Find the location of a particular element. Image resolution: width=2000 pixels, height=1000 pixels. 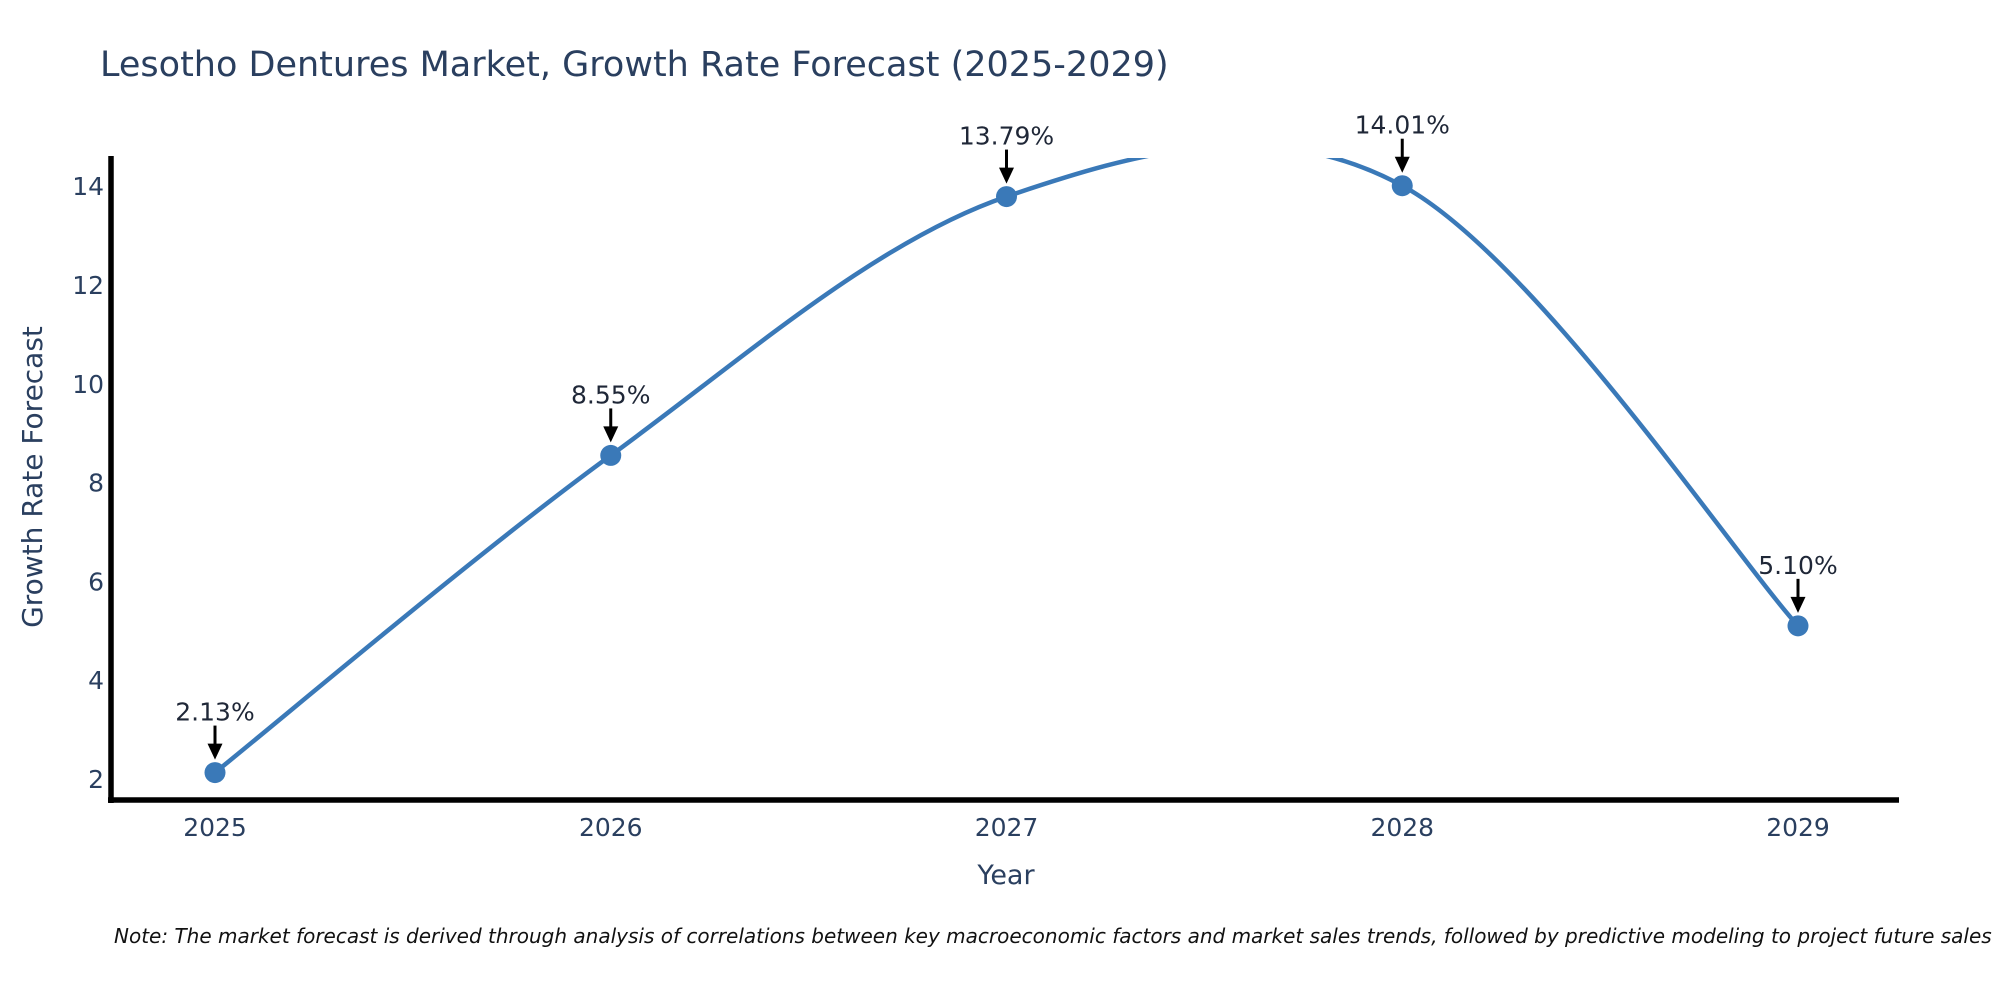

point-annotation-label: 2.13% is located at coordinates (214, 712).